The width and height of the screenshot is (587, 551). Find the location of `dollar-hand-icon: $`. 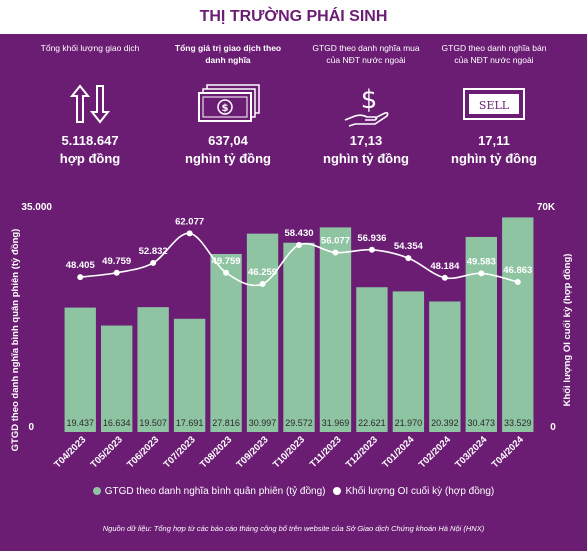

dollar-hand-icon: $ is located at coordinates (366, 104).